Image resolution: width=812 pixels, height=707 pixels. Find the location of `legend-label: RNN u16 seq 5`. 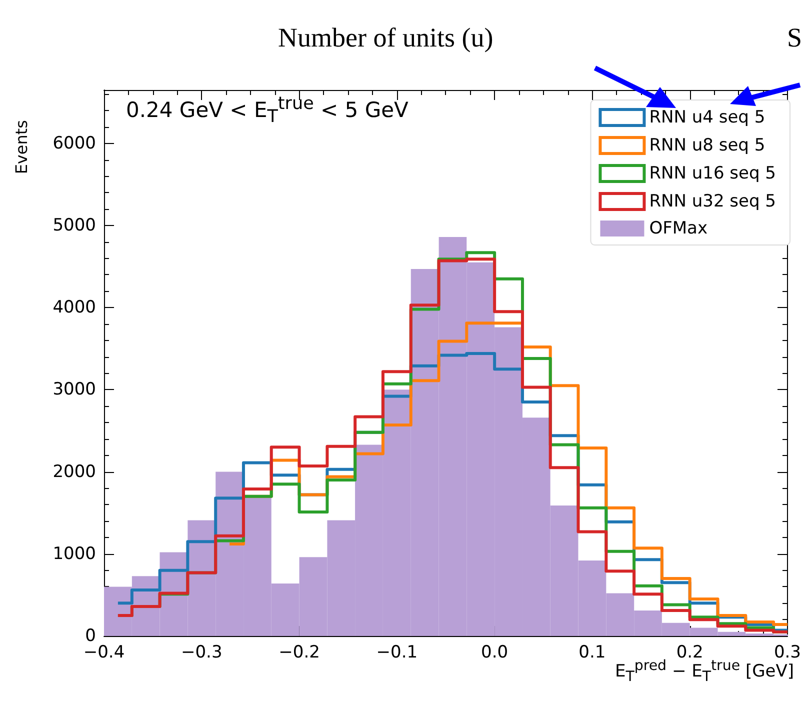

legend-label: RNN u16 seq 5 is located at coordinates (712, 174).